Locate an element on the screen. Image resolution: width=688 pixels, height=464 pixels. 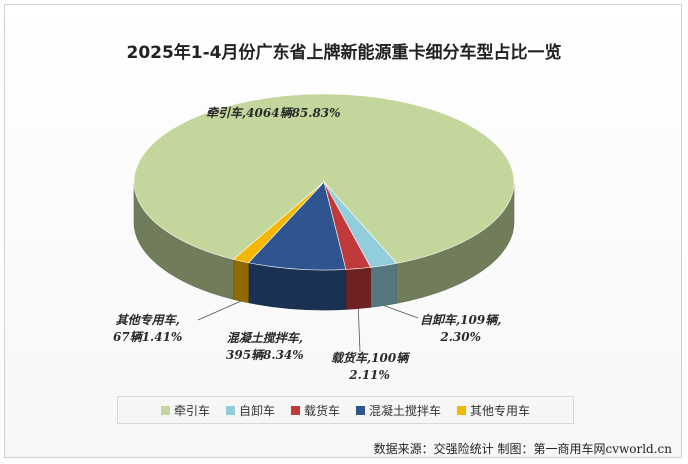
data-label-mixer-truck: 混凝土搅拌车, 395辆8.34% is located at coordinates (265, 346).